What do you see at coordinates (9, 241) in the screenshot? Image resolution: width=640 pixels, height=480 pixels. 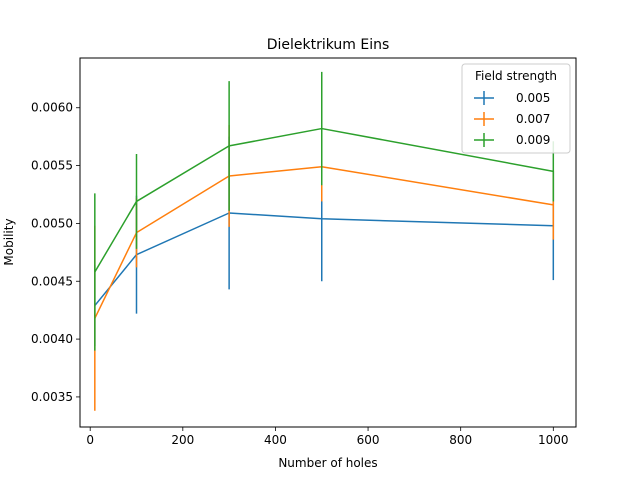 I see `y-axis-label: Mobility` at bounding box center [9, 241].